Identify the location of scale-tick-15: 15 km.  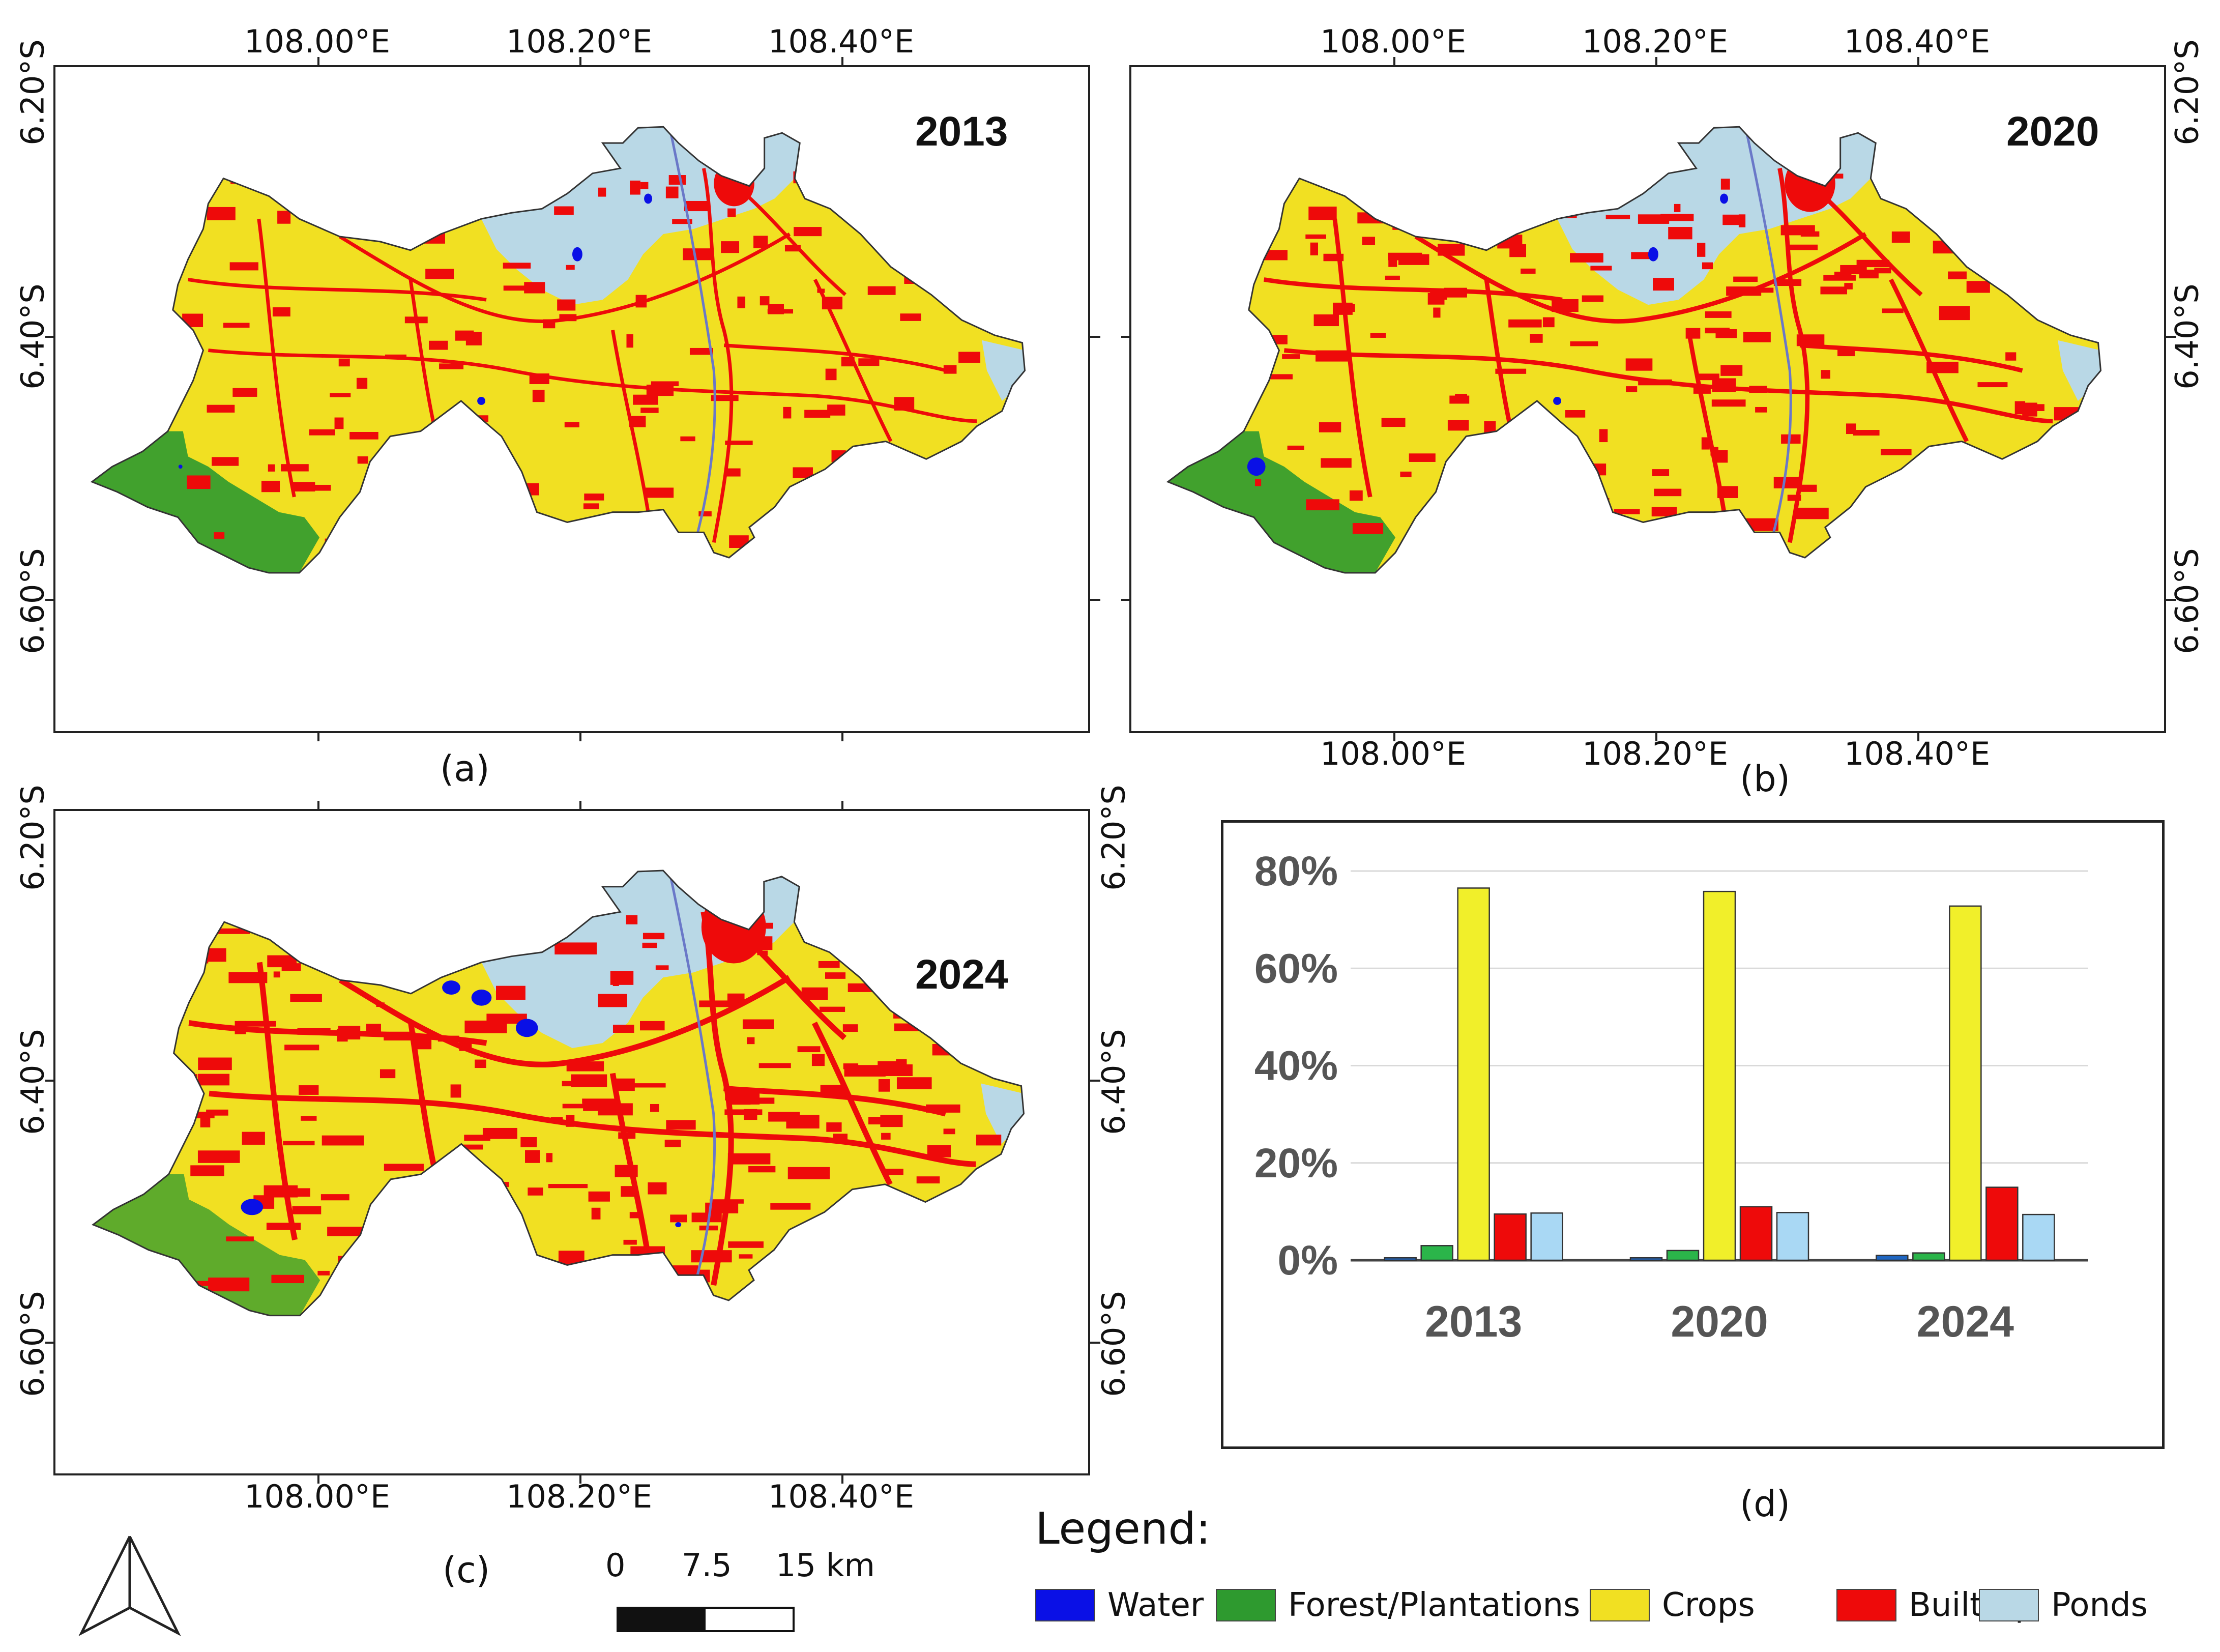
(825, 1565).